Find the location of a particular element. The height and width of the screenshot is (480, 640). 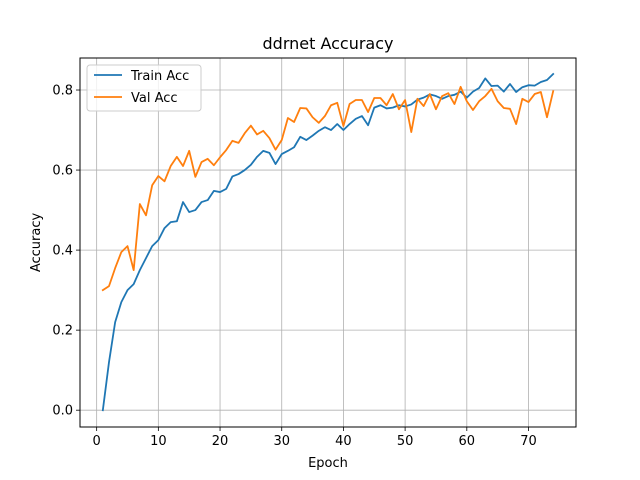

x-axis-label: Epoch is located at coordinates (328, 463).